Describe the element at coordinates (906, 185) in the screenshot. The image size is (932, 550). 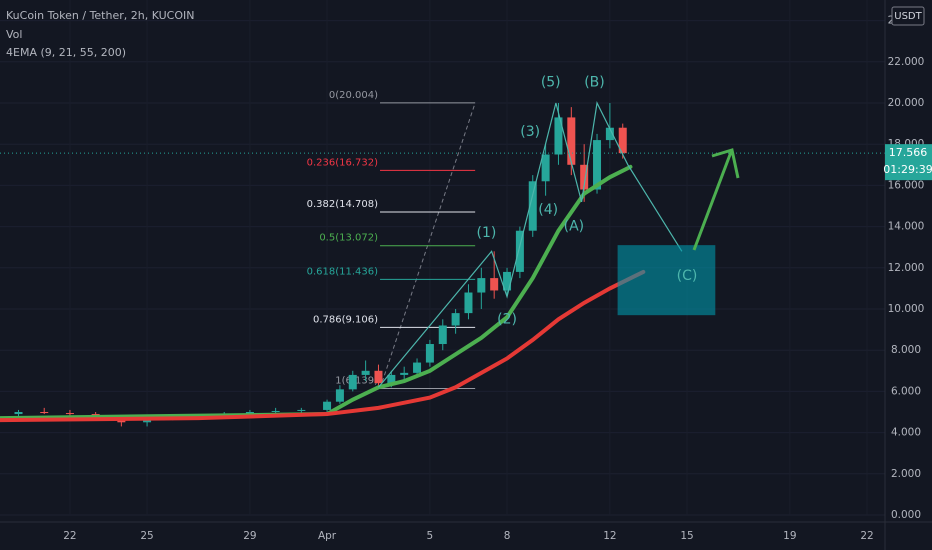
I see `y-tick-label: 16.000` at that location.